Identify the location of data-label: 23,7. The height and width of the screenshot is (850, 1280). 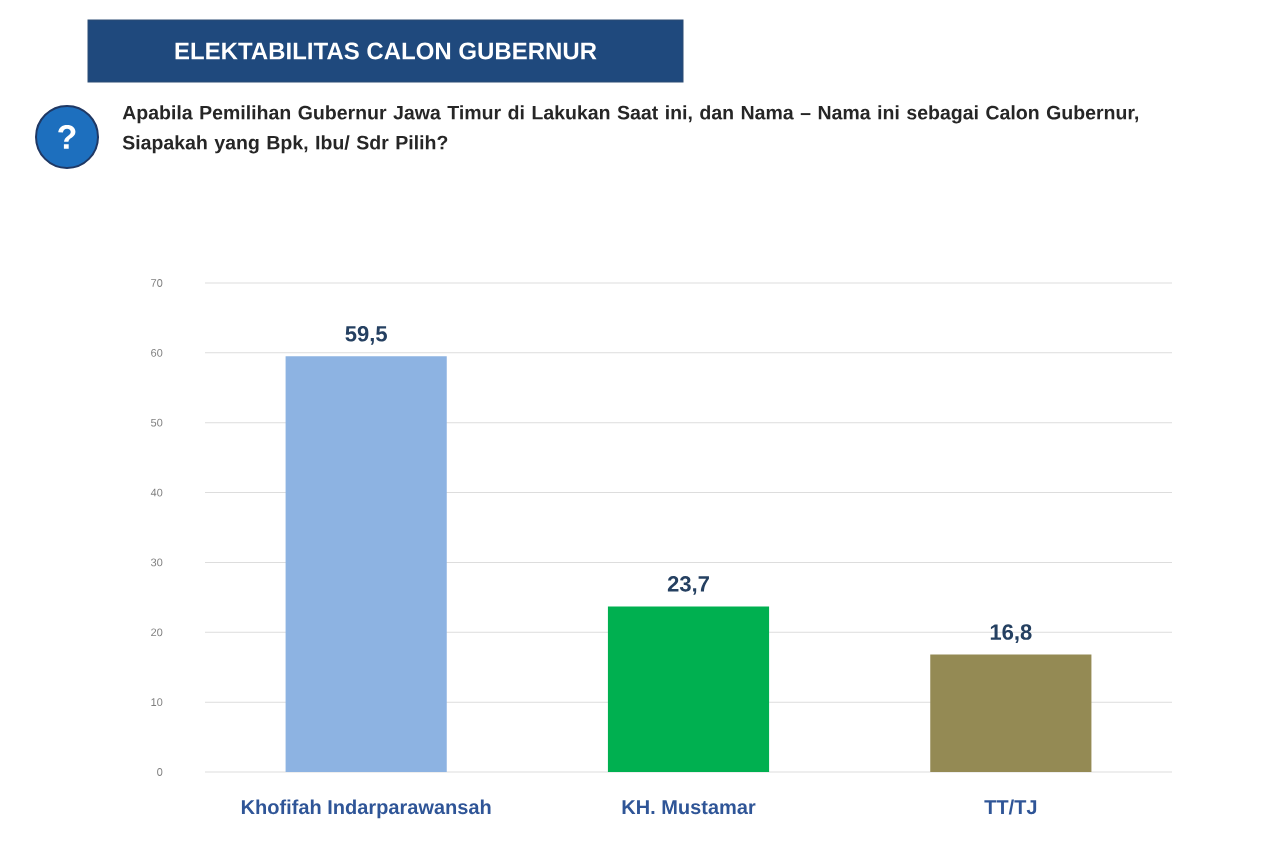
(688, 585).